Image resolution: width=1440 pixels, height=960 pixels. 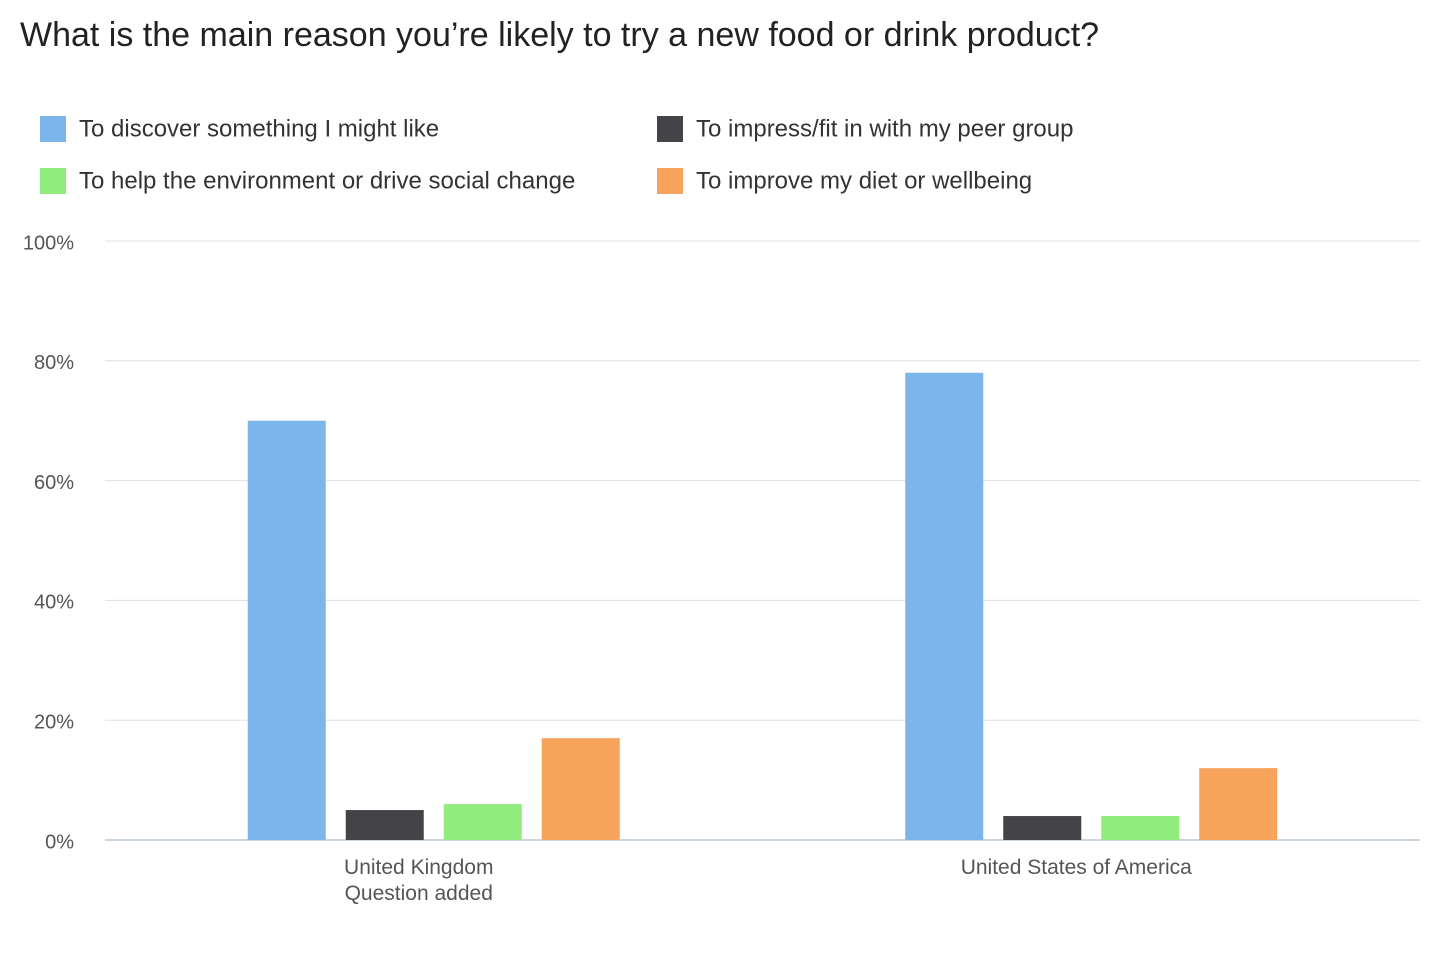 What do you see at coordinates (54, 483) in the screenshot?
I see `y-tick-label: 60%` at bounding box center [54, 483].